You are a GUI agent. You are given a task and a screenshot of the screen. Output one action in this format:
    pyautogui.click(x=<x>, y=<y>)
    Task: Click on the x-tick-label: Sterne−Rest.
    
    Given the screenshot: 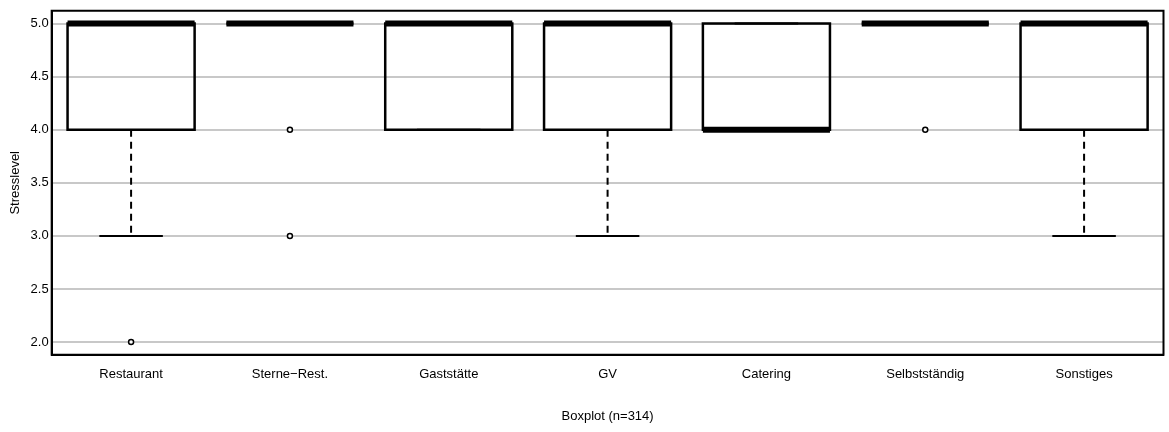 What is the action you would take?
    pyautogui.click(x=290, y=374)
    